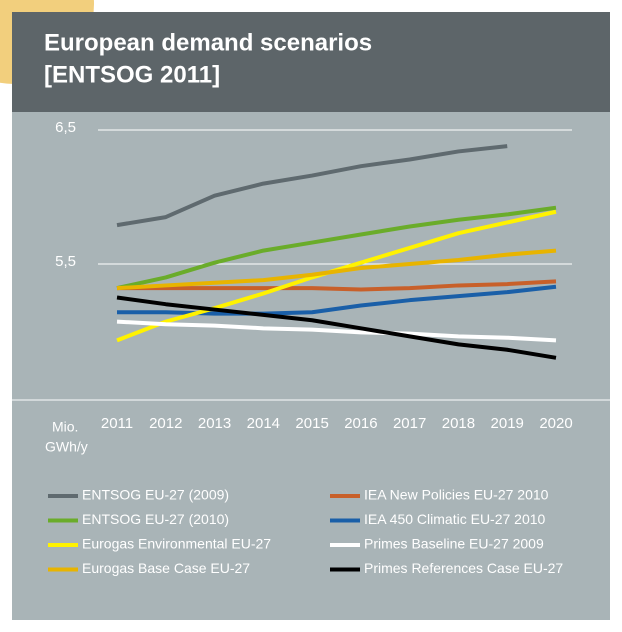 The image size is (622, 632). I want to click on x-tick-label: 2013, so click(214, 423).